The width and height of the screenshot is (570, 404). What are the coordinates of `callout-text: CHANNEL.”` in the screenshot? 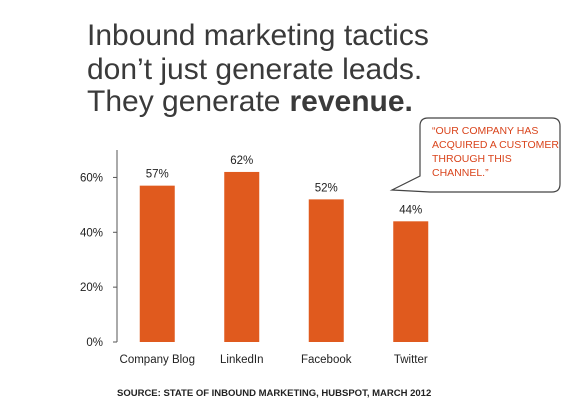 It's located at (460, 173).